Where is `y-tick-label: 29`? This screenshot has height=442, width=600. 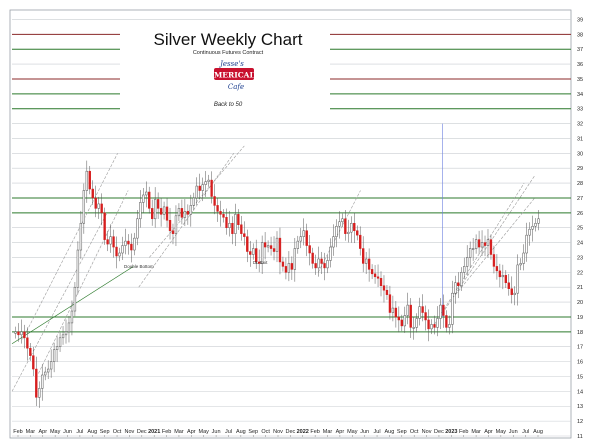 y-tick-label: 29 is located at coordinates (580, 169).